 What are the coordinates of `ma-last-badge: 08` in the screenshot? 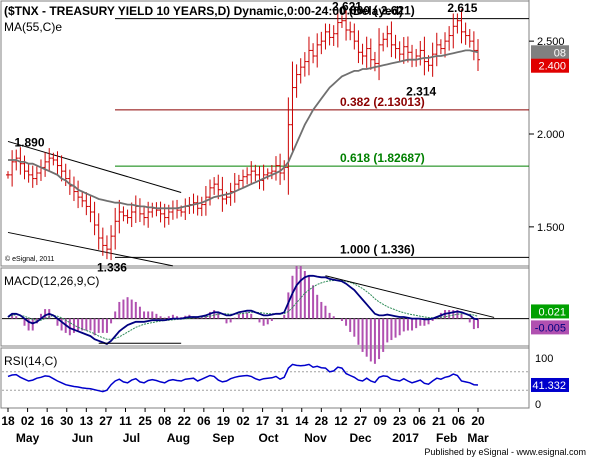 It's located at (560, 53).